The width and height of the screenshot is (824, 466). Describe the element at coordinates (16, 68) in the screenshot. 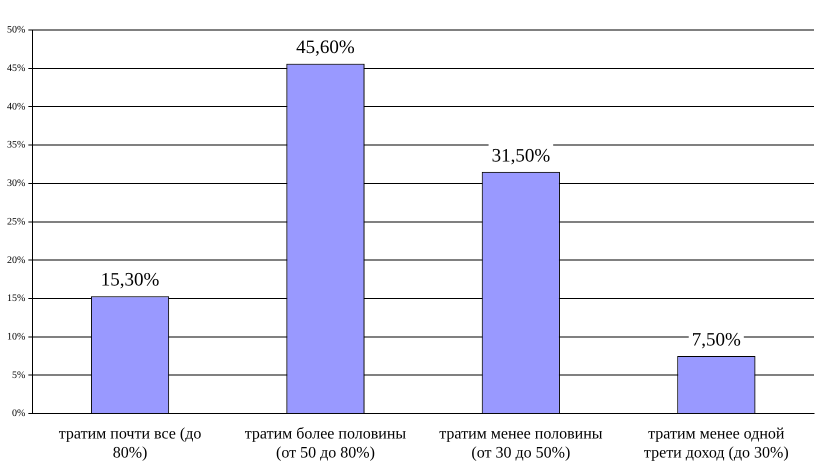

I see `y-tick-label: 45%` at that location.